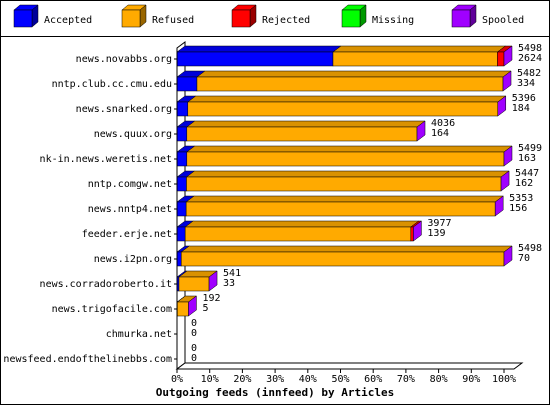 This screenshot has width=550, height=405. What do you see at coordinates (471, 379) in the screenshot?
I see `x-tick-label: 90%` at bounding box center [471, 379].